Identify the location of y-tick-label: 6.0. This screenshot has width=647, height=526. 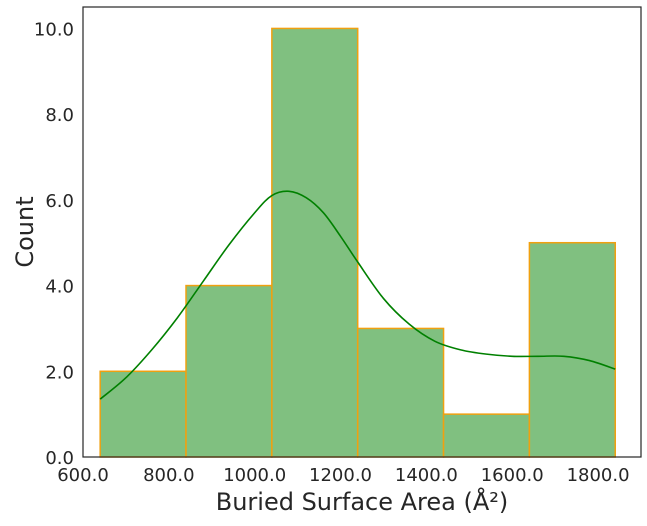
(59, 201).